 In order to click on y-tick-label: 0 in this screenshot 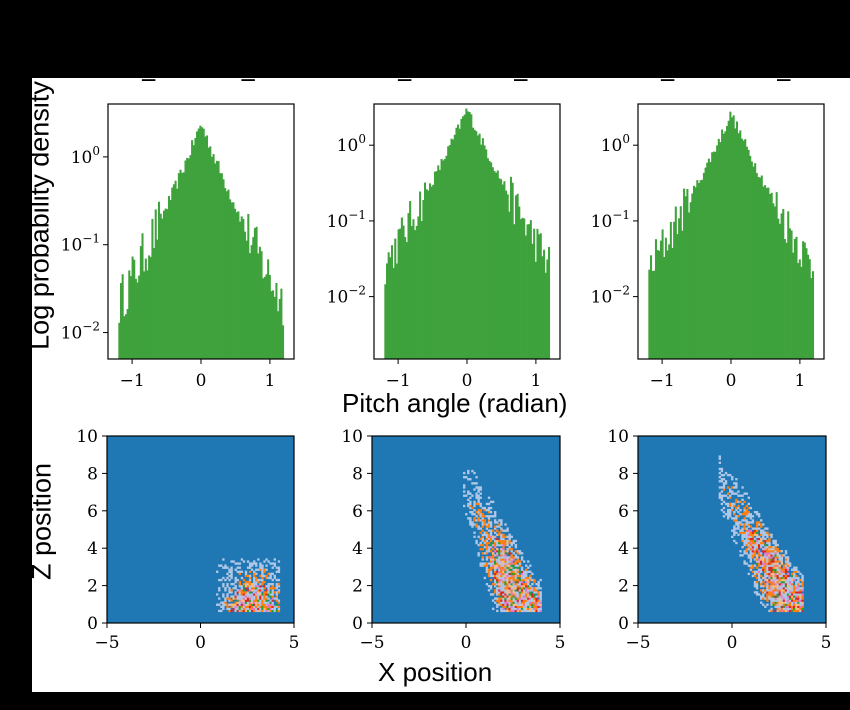, I will do `click(92, 624)`.